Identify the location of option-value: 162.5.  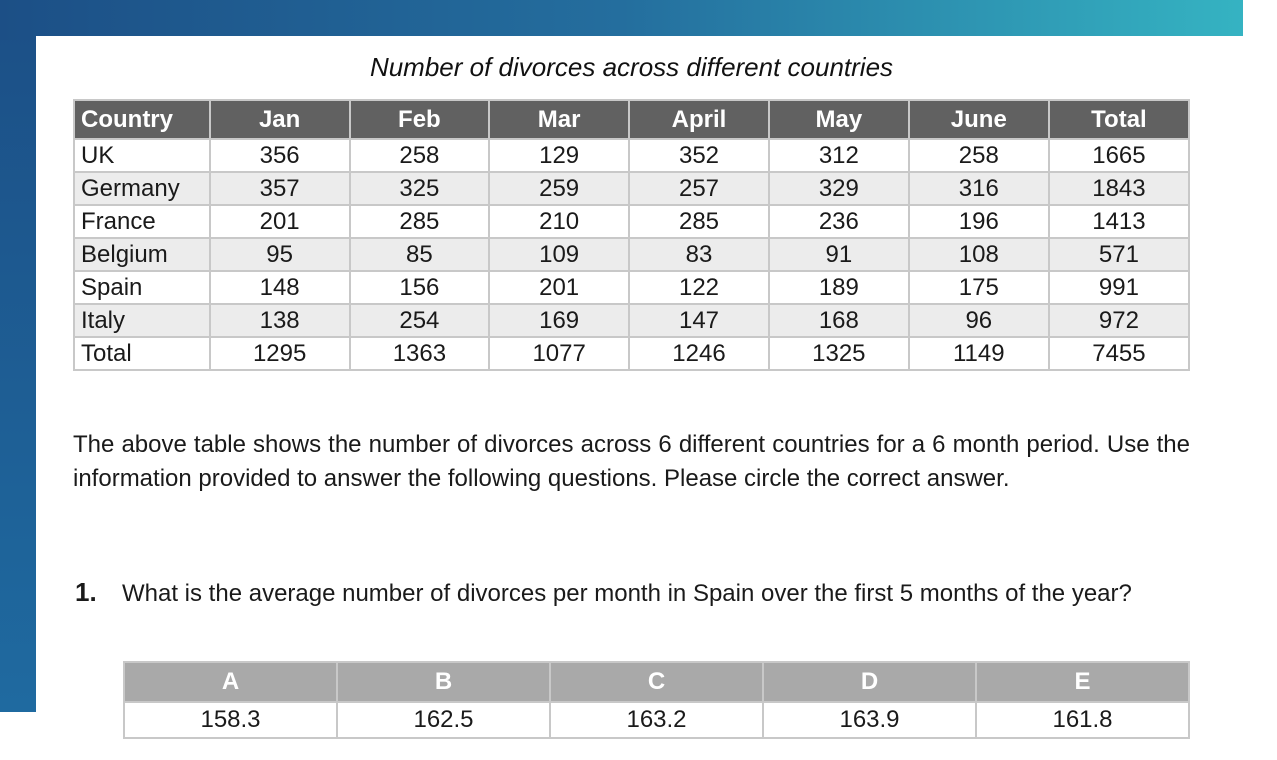
(443, 720).